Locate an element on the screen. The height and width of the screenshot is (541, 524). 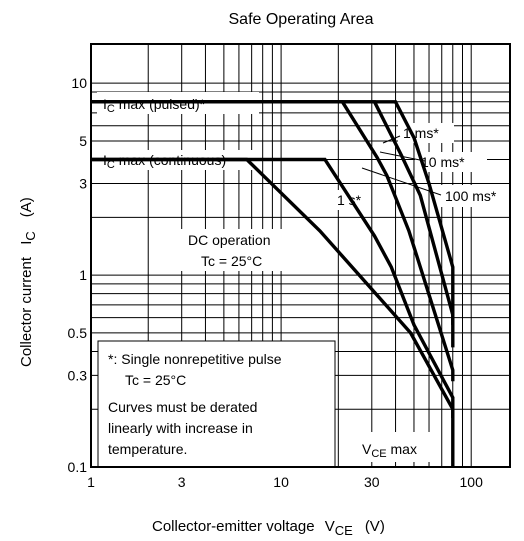
note-line-3: Curves must be derated is located at coordinates (182, 407).